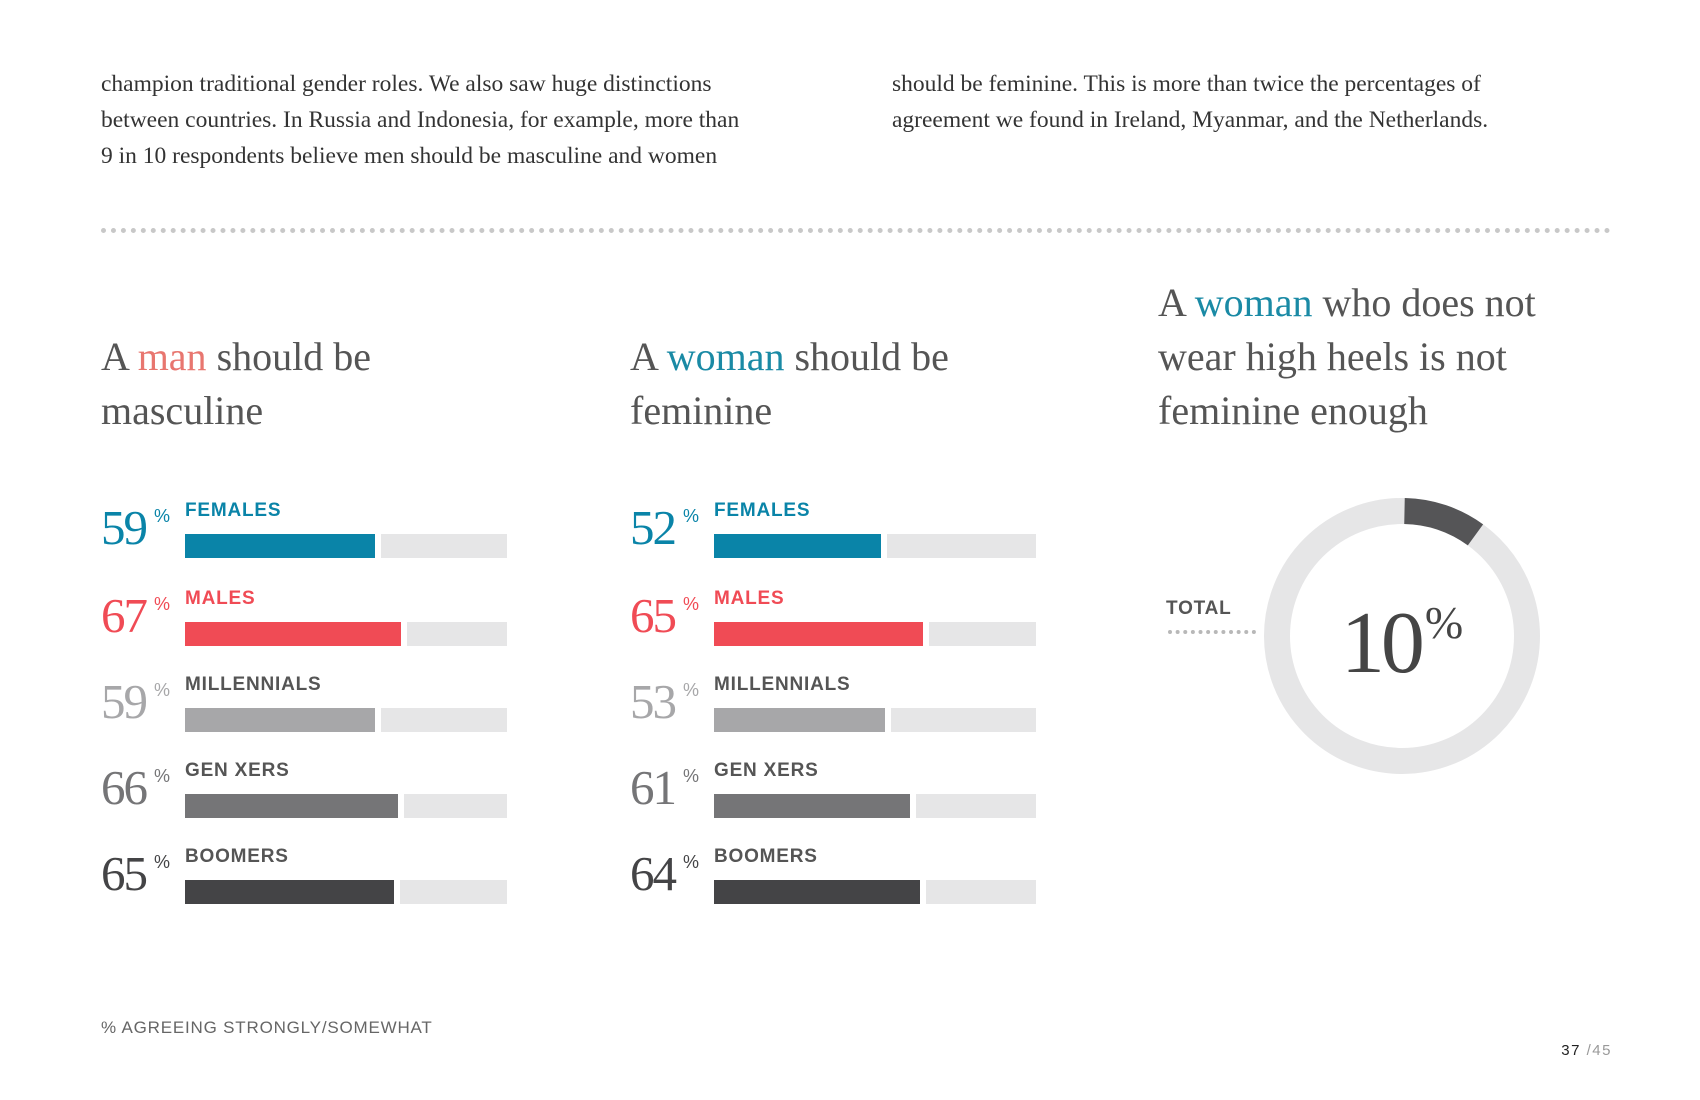 The width and height of the screenshot is (1700, 1100). Describe the element at coordinates (1382, 643) in the screenshot. I see `donut-value-number: 10` at that location.